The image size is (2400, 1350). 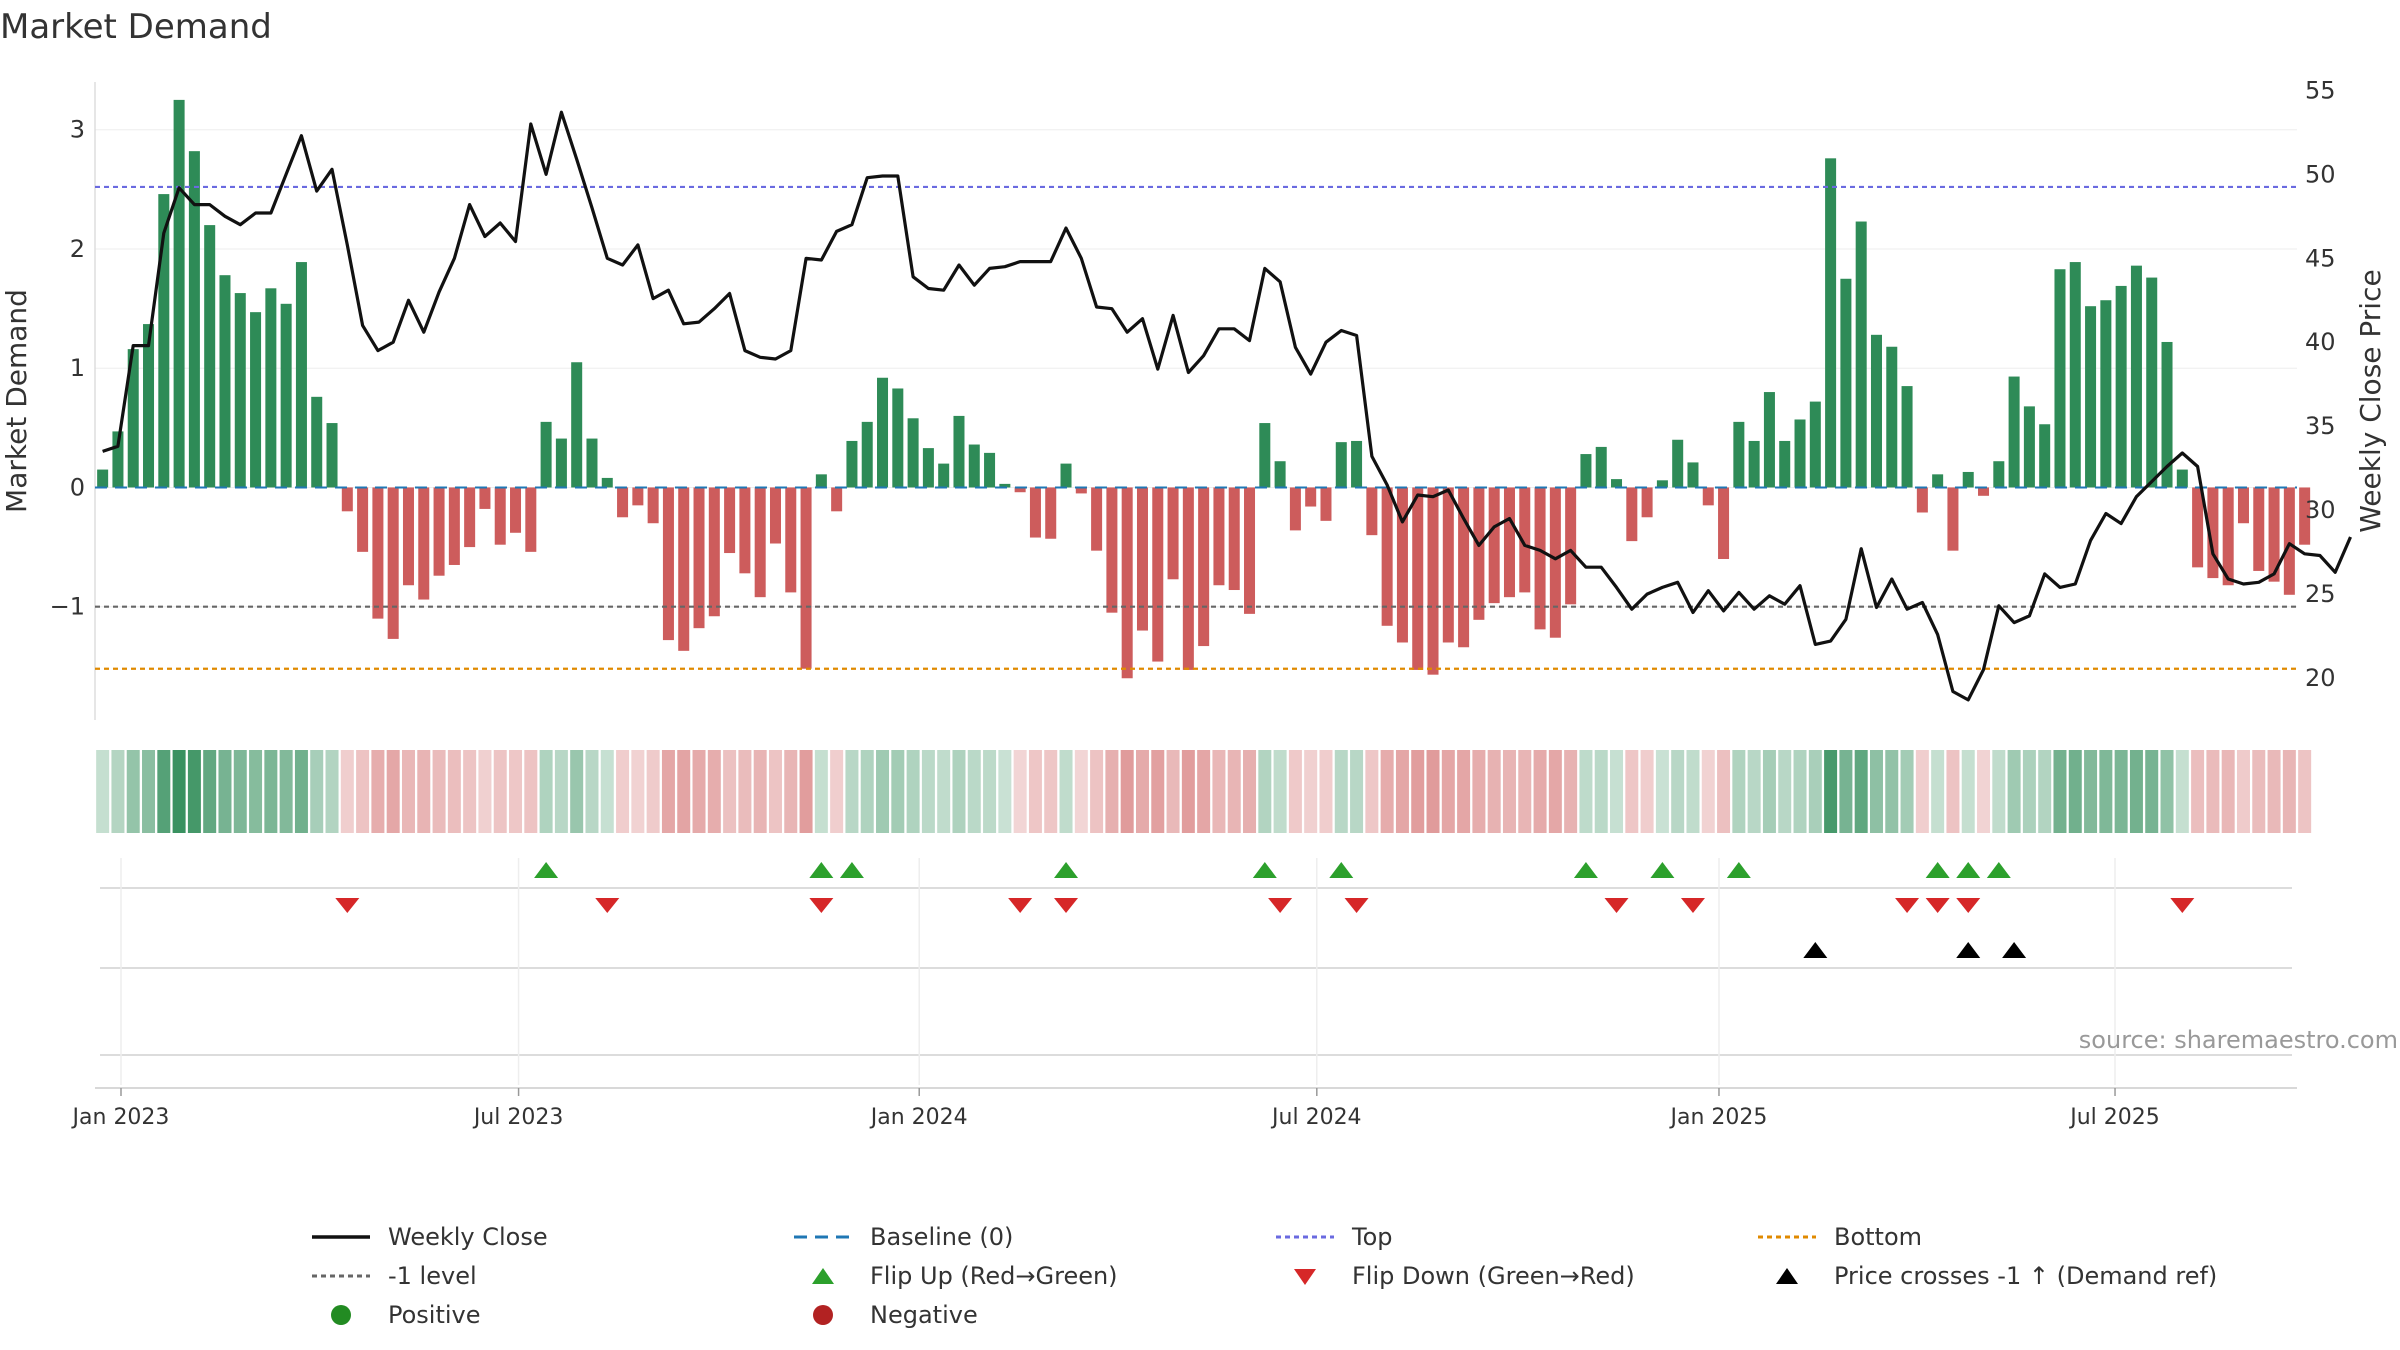 What do you see at coordinates (1986, 1276) in the screenshot?
I see `legend-item-cross: Price crosses -1 ↑ (Demand ref)` at bounding box center [1986, 1276].